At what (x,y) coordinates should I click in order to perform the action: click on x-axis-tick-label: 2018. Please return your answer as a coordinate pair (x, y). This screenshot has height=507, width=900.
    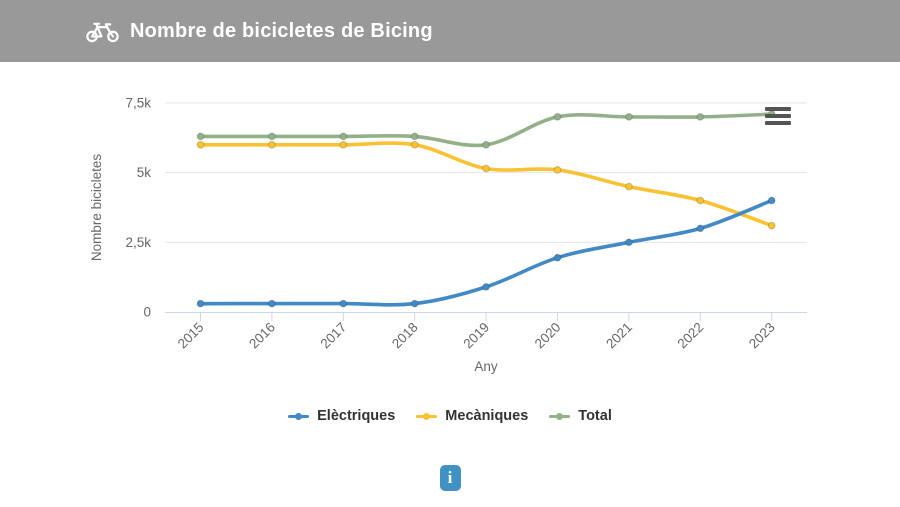
    Looking at the image, I should click on (405, 336).